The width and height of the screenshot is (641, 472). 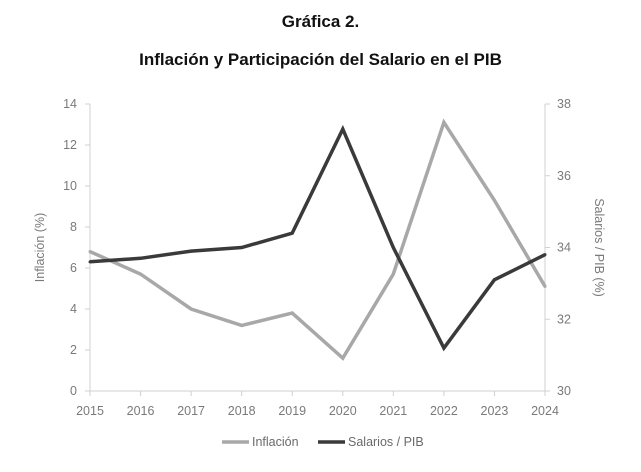 What do you see at coordinates (599, 247) in the screenshot?
I see `y2-axis-title: Salarios / PIB (%)` at bounding box center [599, 247].